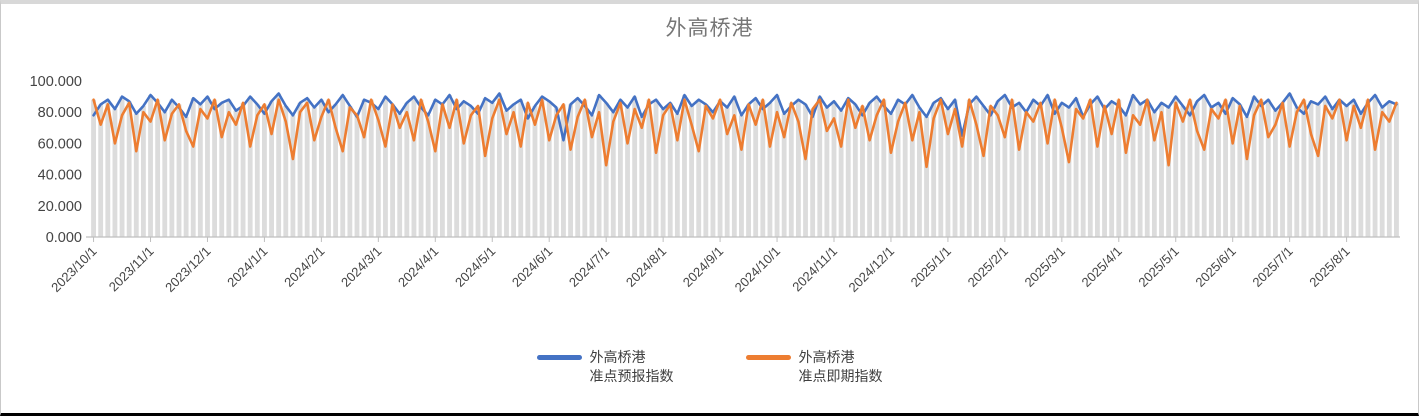  What do you see at coordinates (56, 82) in the screenshot?
I see `svg-text: 100.000` at bounding box center [56, 82].